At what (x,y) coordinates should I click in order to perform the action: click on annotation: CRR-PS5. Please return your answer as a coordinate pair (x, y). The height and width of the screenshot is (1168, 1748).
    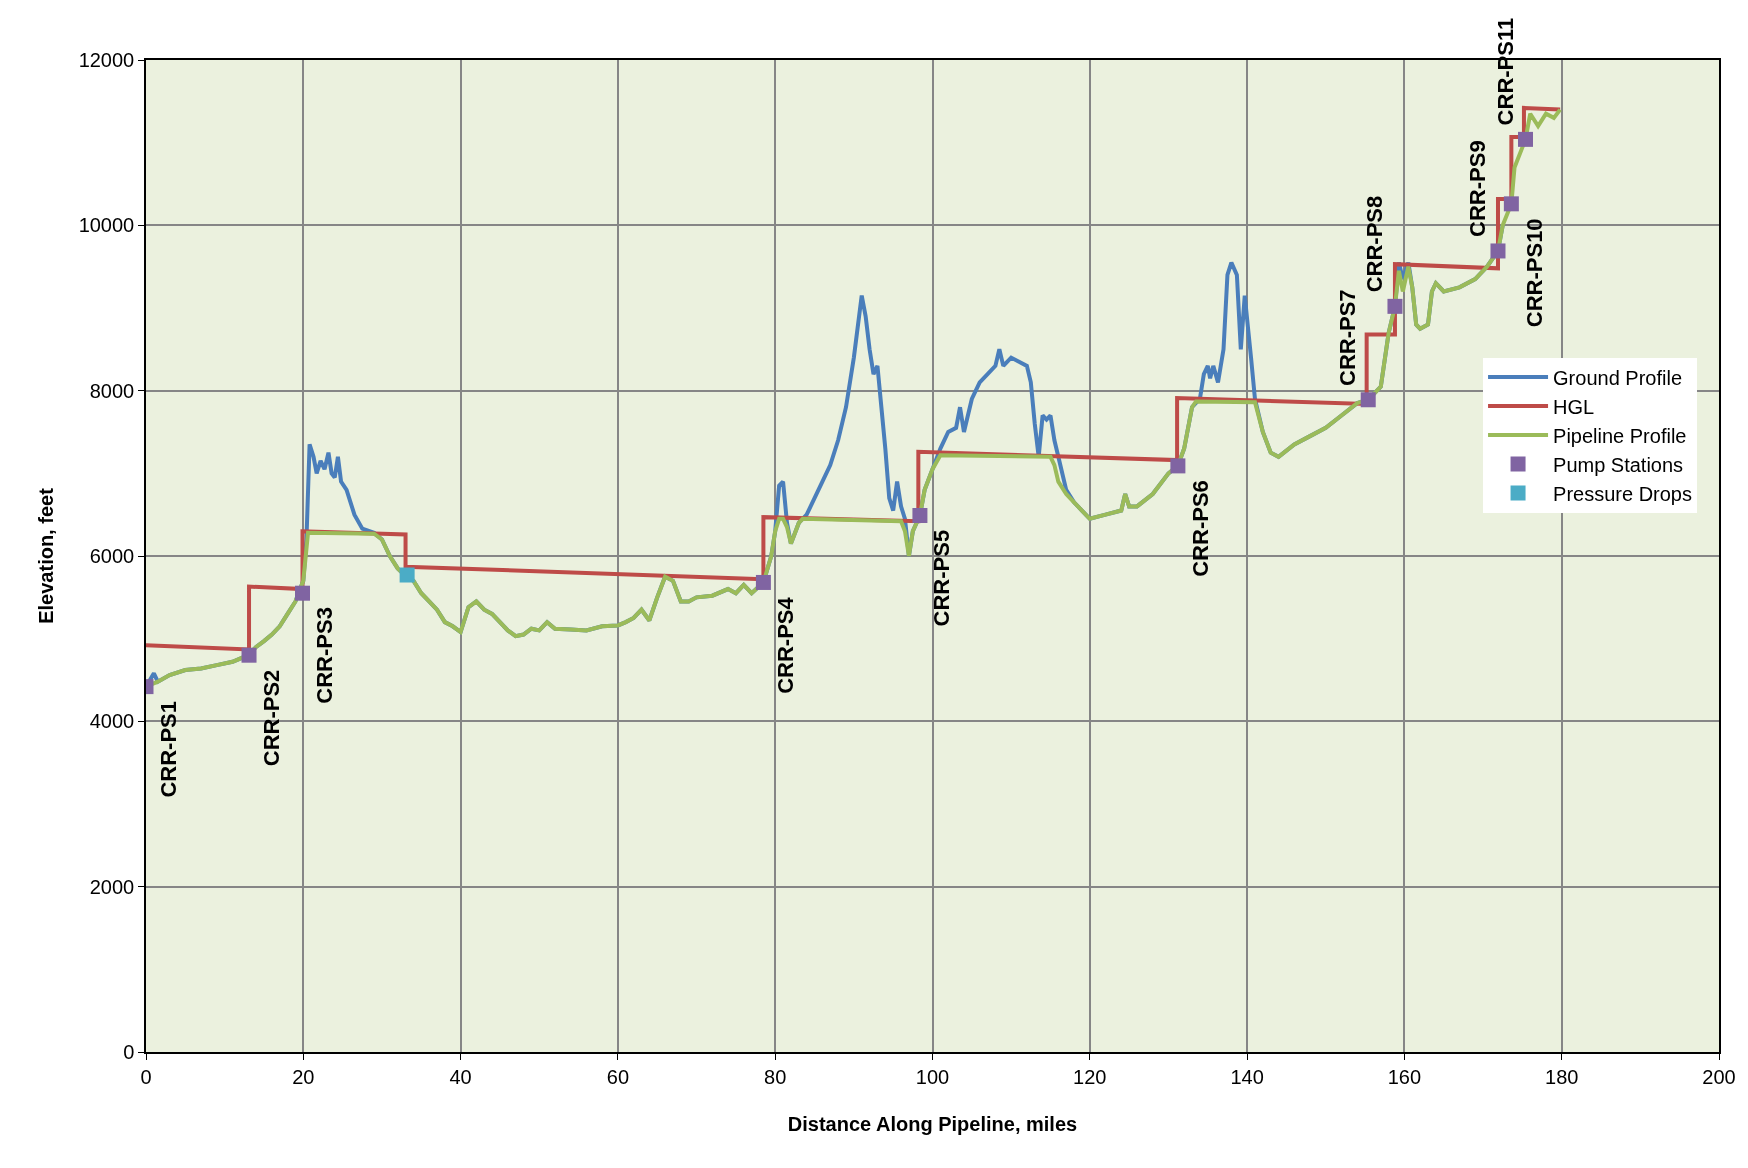
    Looking at the image, I should click on (942, 578).